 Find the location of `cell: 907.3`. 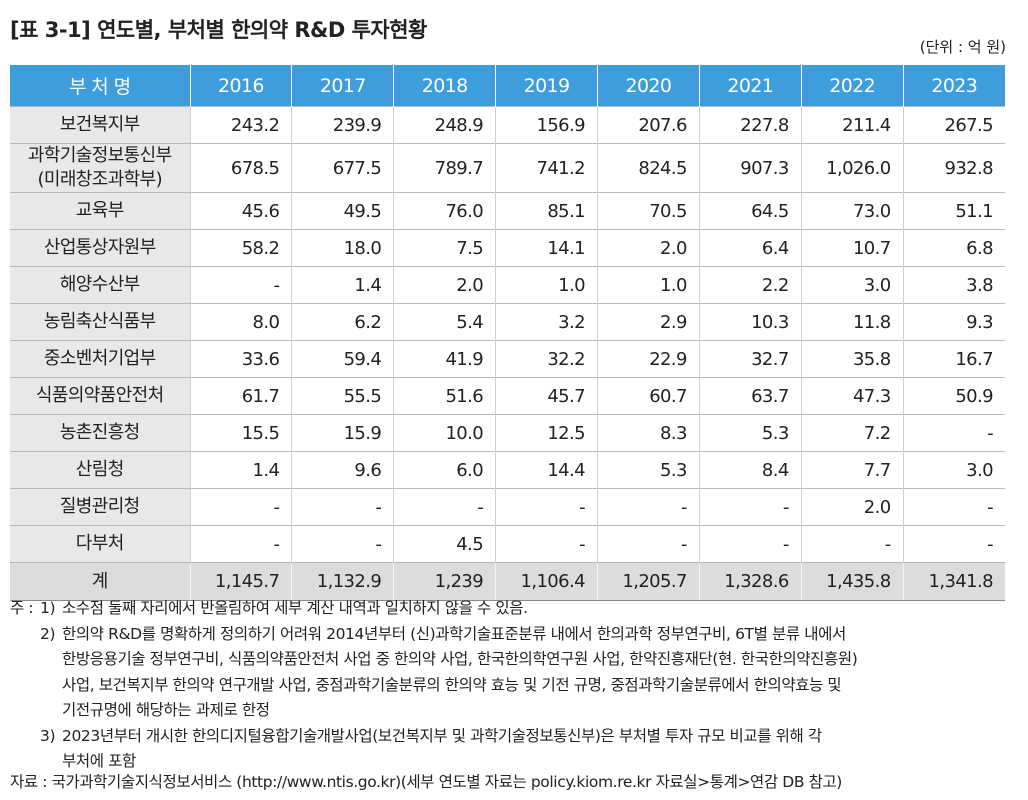

cell: 907.3 is located at coordinates (750, 168).